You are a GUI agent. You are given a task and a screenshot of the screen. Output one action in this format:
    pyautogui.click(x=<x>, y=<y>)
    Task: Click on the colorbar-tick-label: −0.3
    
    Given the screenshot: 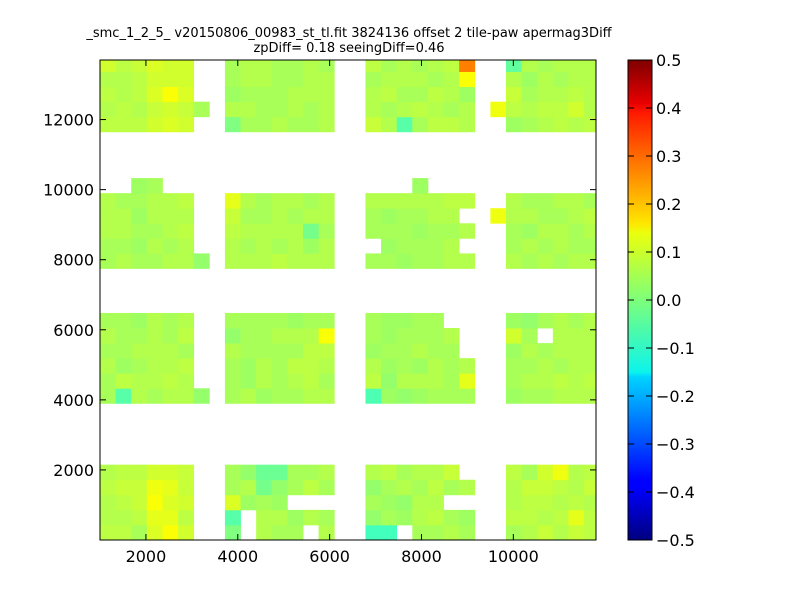 What is the action you would take?
    pyautogui.click(x=675, y=444)
    